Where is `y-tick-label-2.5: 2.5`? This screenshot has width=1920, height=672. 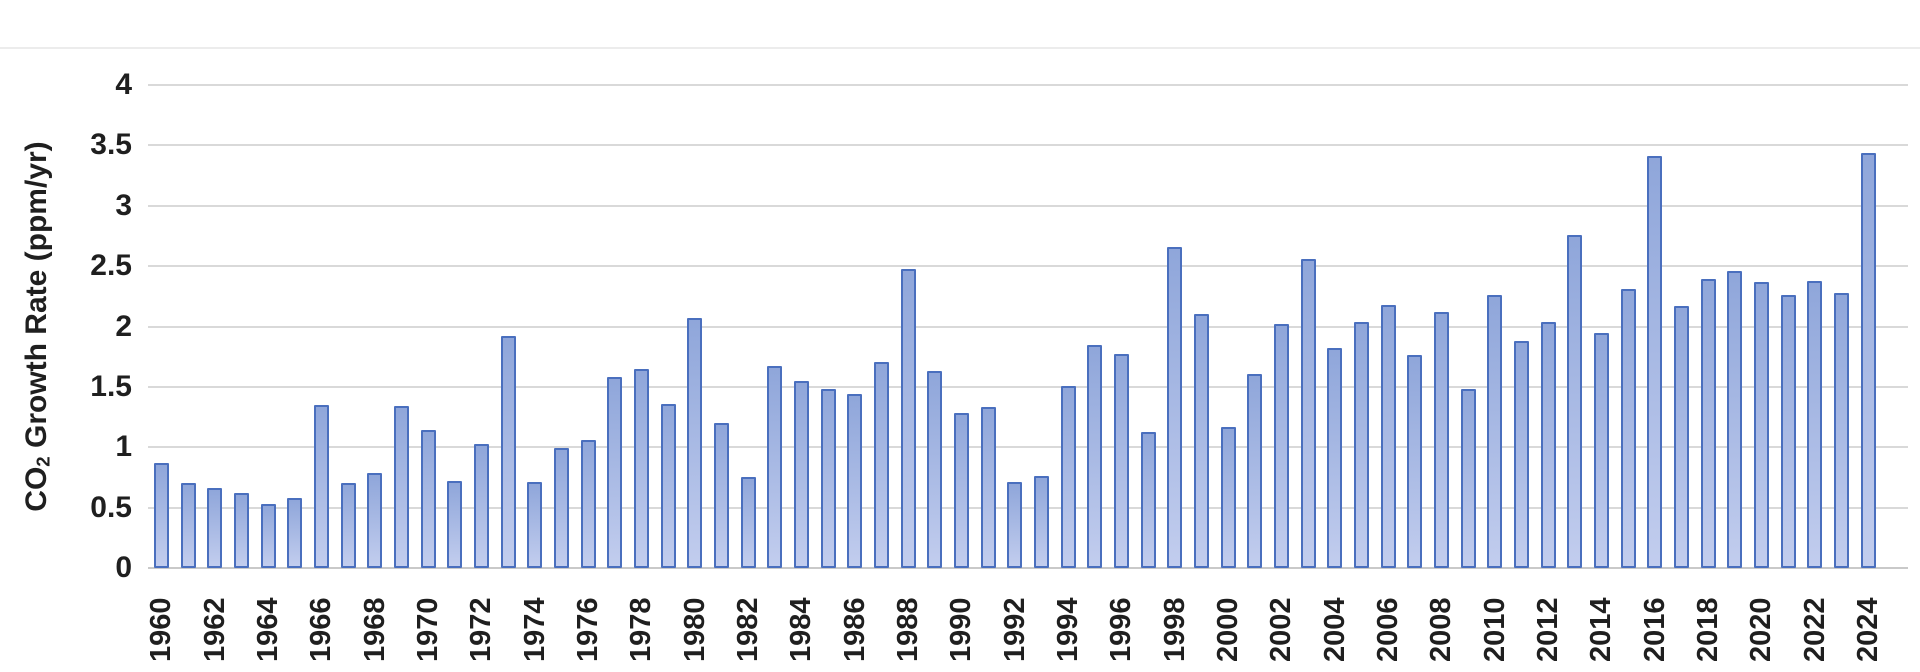 y-tick-label-2.5: 2.5 is located at coordinates (111, 265).